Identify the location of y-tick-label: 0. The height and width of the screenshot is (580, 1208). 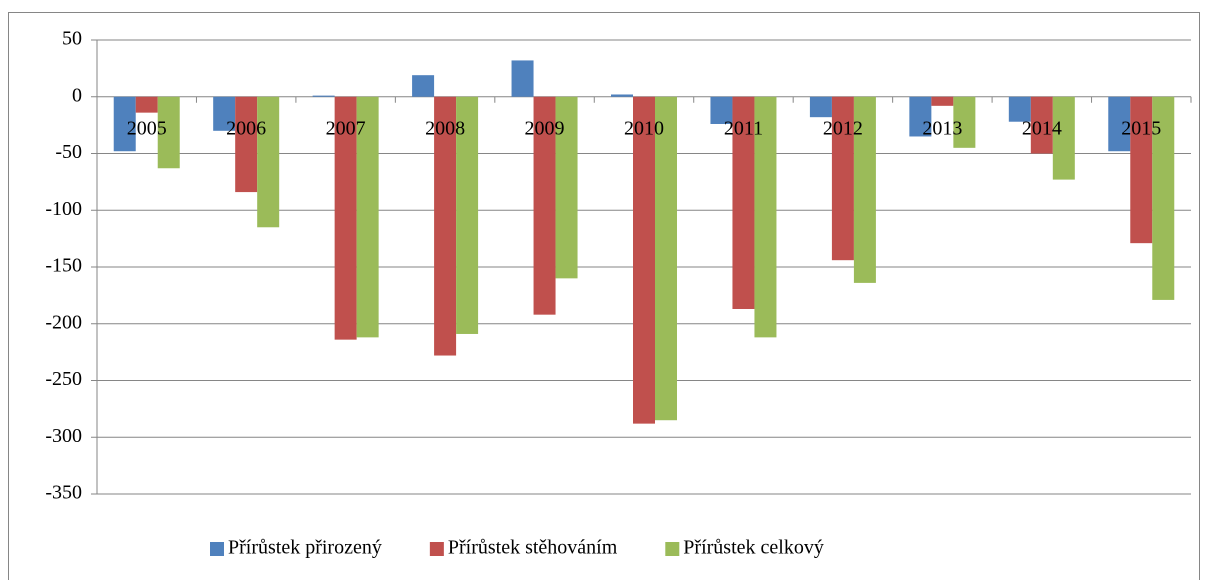
(77, 95).